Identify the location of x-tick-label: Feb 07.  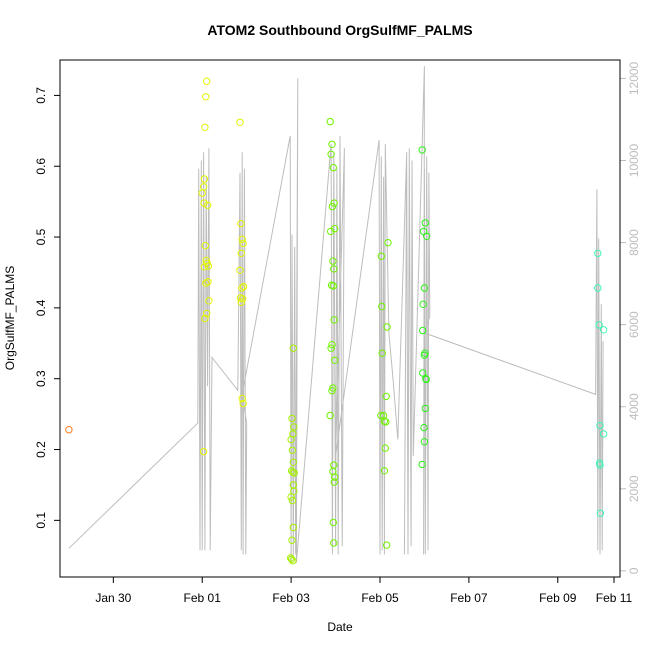
(469, 598).